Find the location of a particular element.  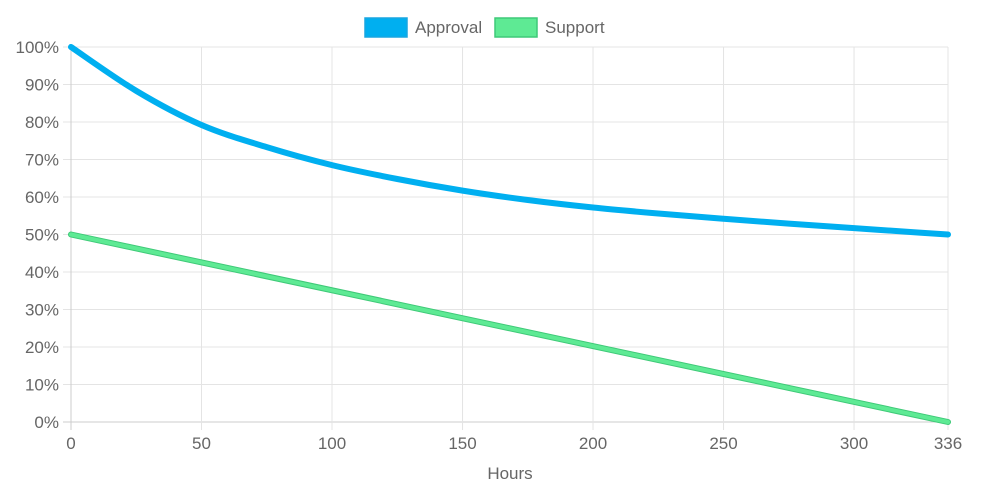

legend: Approval Support is located at coordinates (484, 27).